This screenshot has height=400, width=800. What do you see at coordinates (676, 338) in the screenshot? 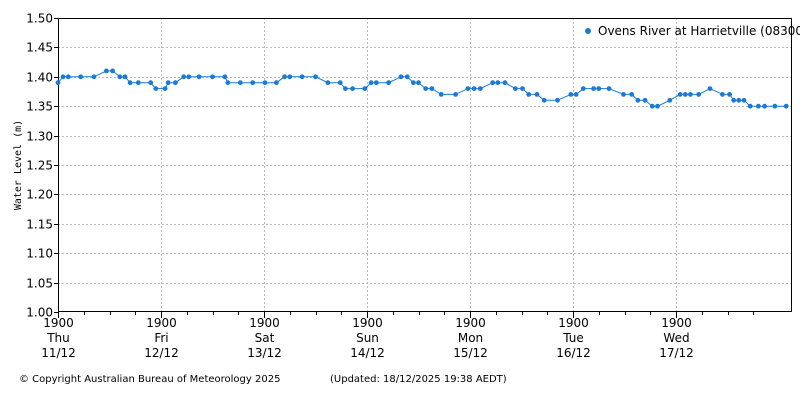
I see `x-tick-day: Wed` at bounding box center [676, 338].